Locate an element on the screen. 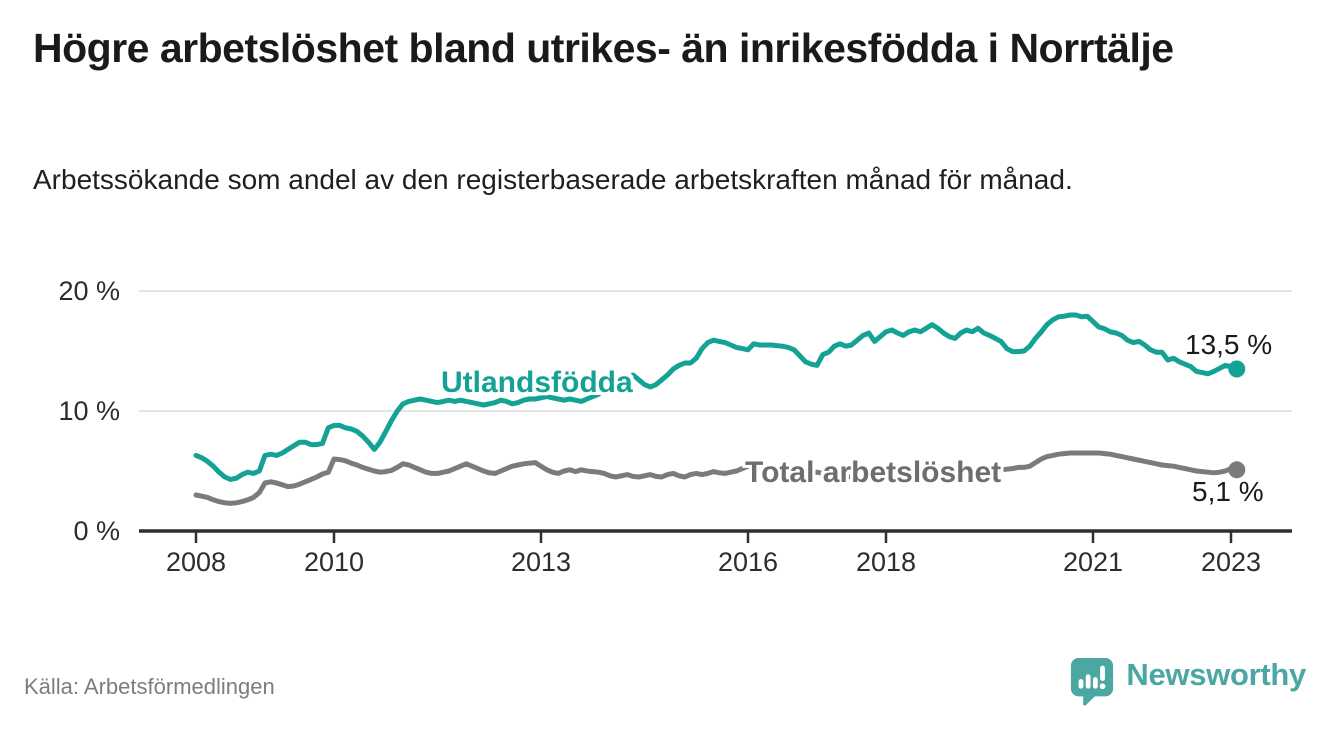 The image size is (1340, 734). end-value-label-utlandsfodda: 13,5 % is located at coordinates (1229, 344).